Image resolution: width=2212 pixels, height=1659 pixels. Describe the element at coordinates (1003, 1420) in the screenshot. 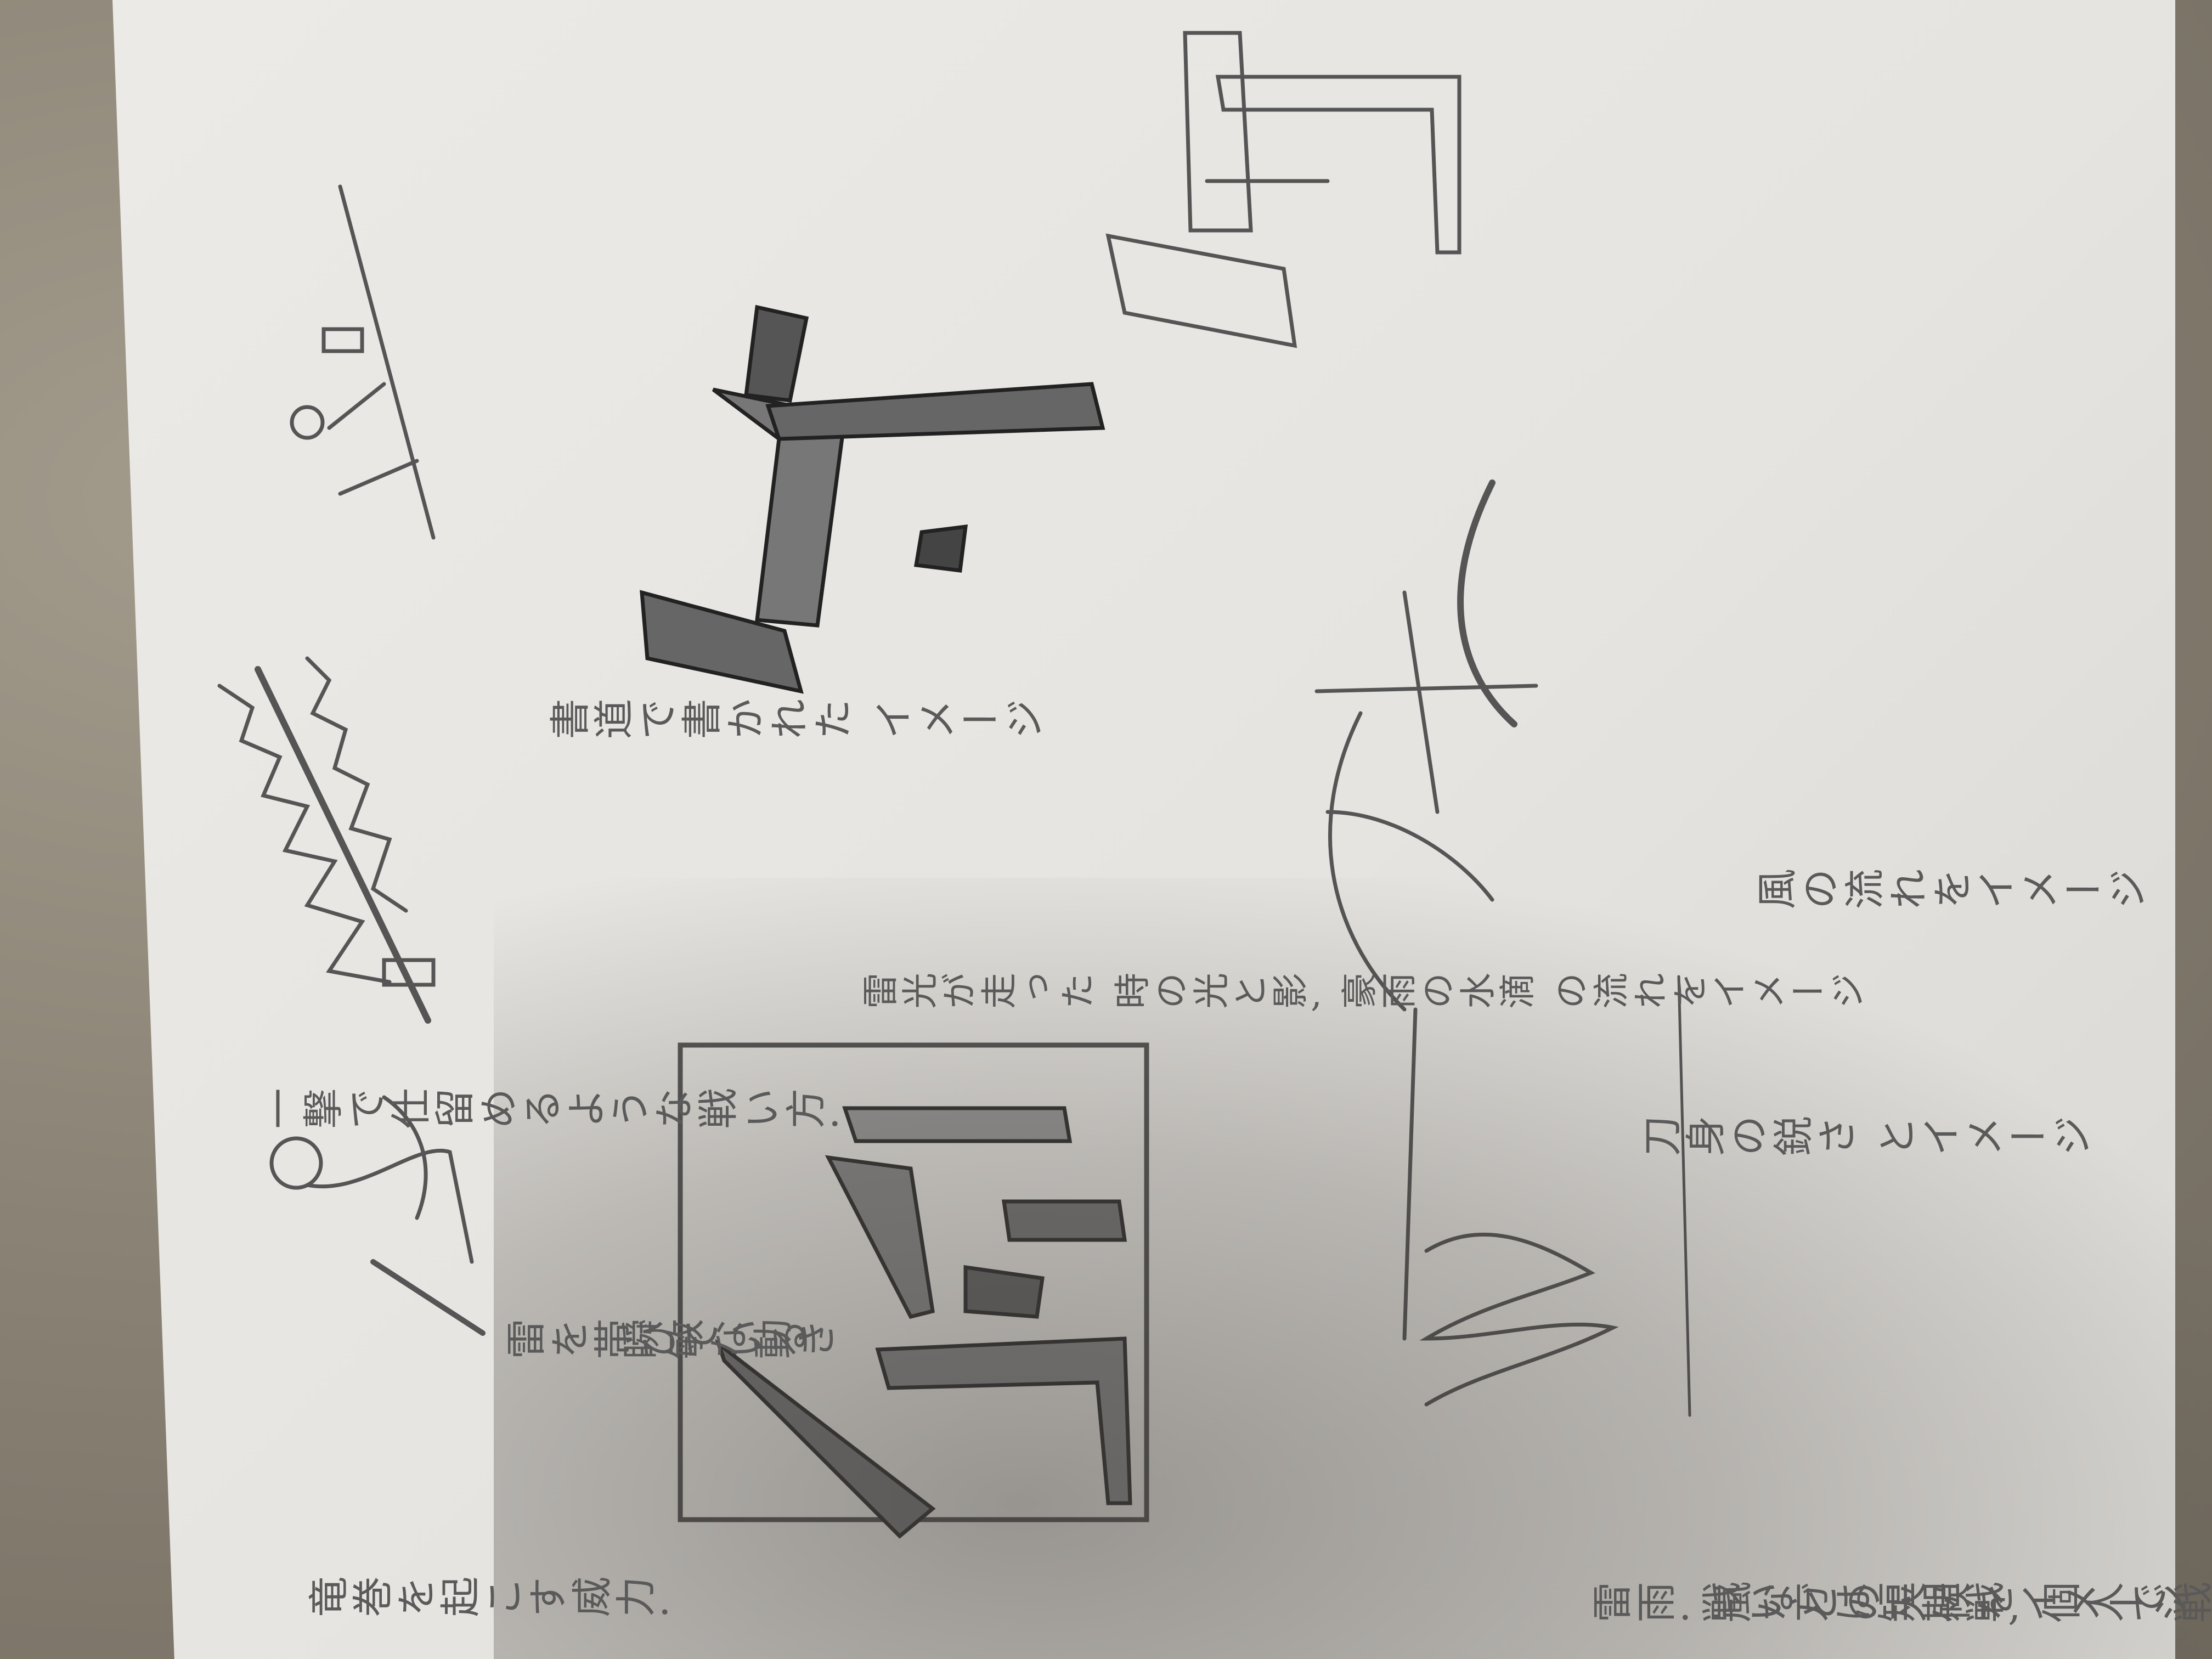

I see `boxed-kanji-stroke2` at that location.